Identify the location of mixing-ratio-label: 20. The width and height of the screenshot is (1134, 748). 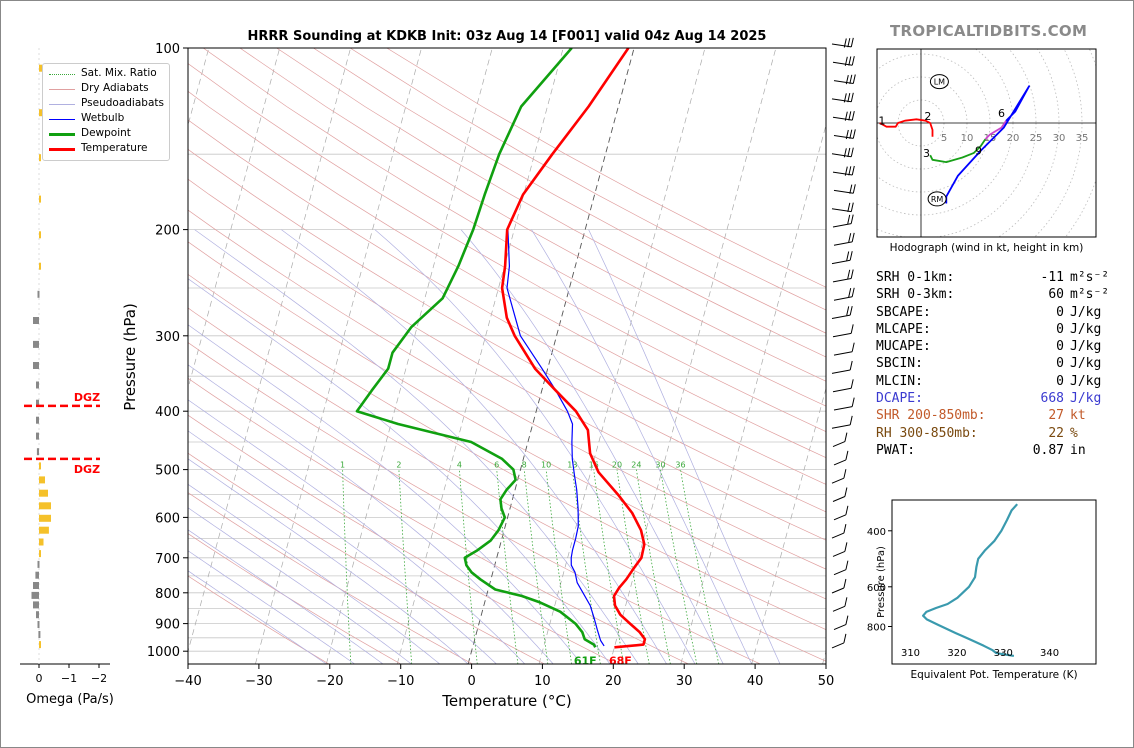
(617, 465).